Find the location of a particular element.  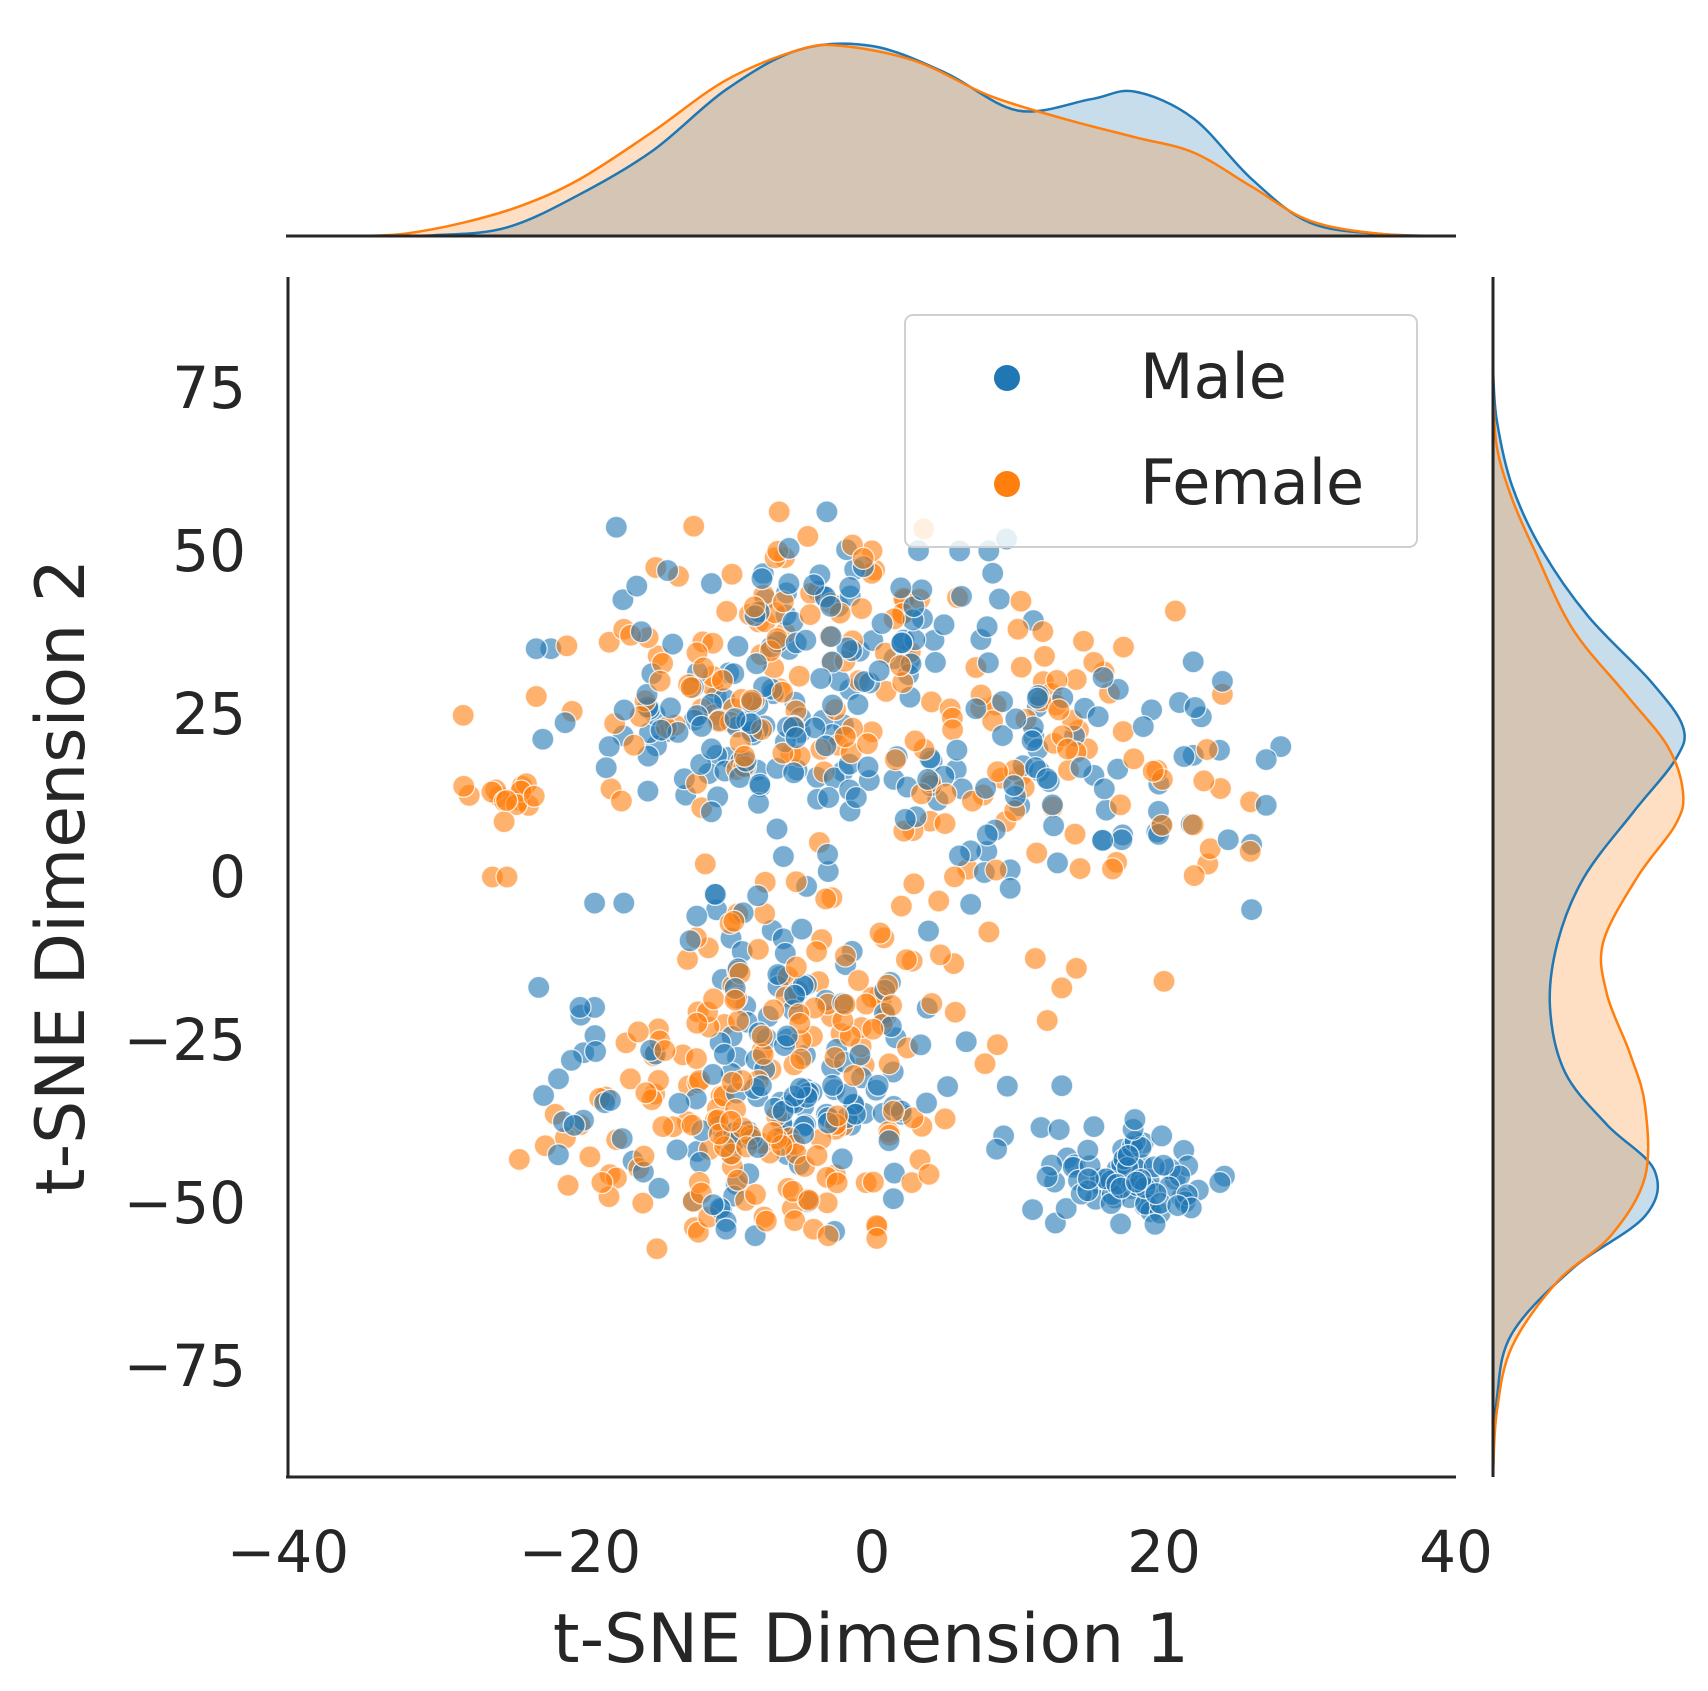

top-kde-line-male is located at coordinates (908, 140).